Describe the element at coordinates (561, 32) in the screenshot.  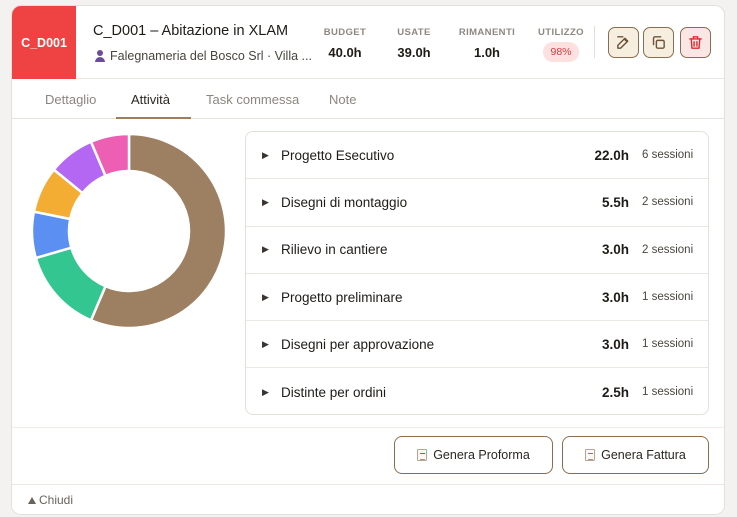
I see `usage-label: UTILIZZO` at that location.